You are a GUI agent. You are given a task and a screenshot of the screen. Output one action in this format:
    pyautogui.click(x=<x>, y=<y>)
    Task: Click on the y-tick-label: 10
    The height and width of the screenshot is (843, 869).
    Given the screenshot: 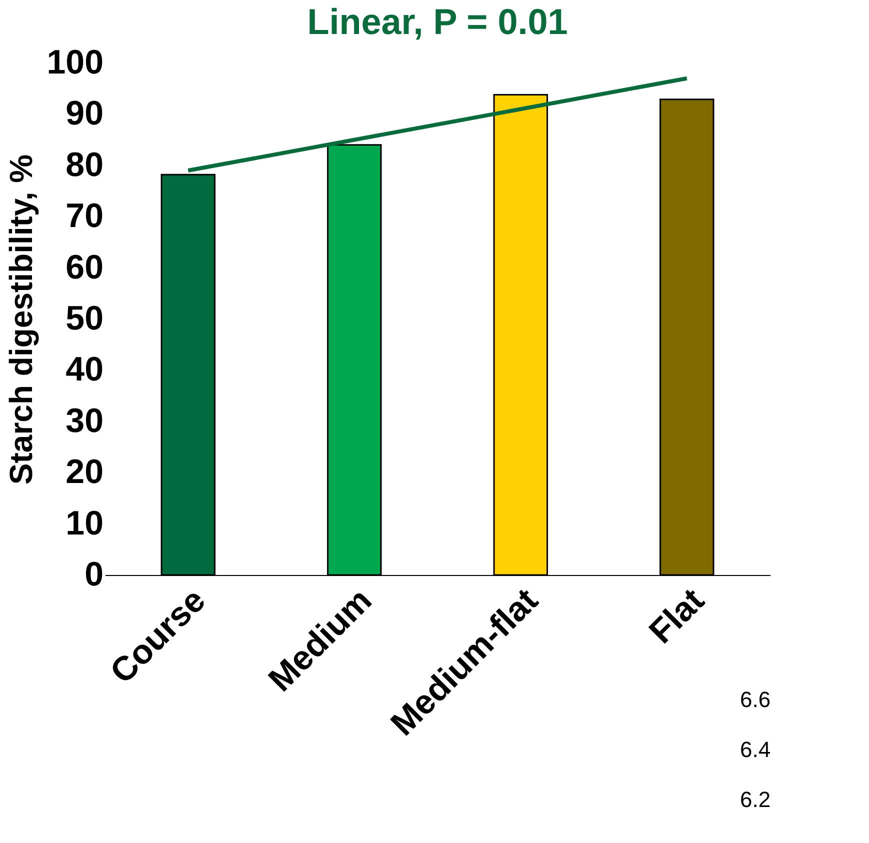 What is the action you would take?
    pyautogui.click(x=85, y=523)
    